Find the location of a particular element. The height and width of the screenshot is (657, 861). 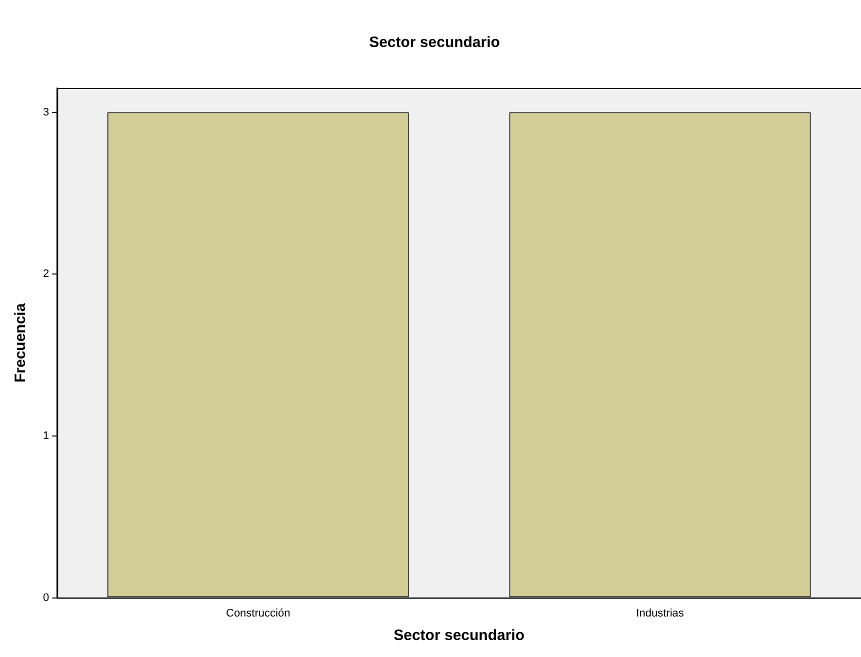

y-tick-label: 1 is located at coordinates (46, 436).